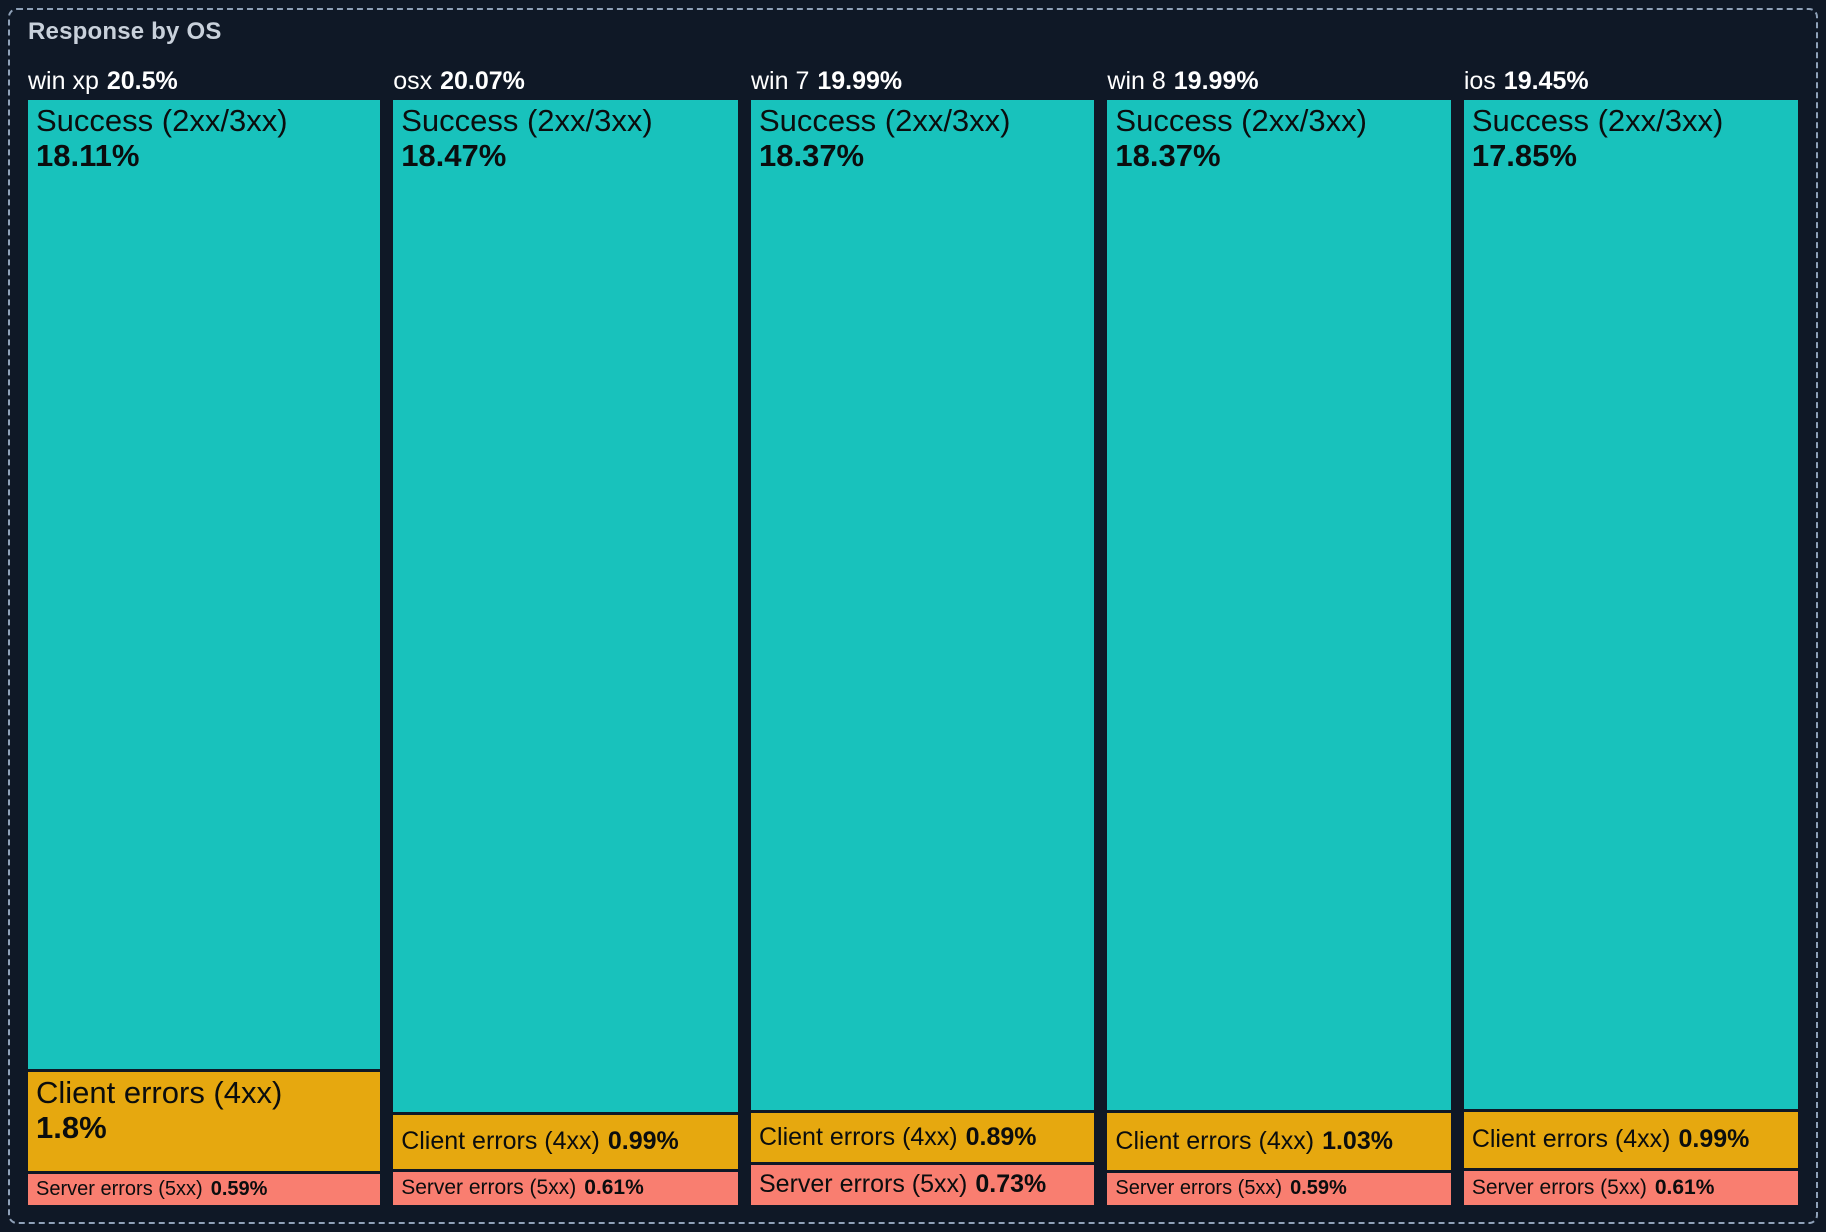  Describe the element at coordinates (204, 1189) in the screenshot. I see `tile-server-win-xp: Server errors (5xx) 0.59%` at that location.